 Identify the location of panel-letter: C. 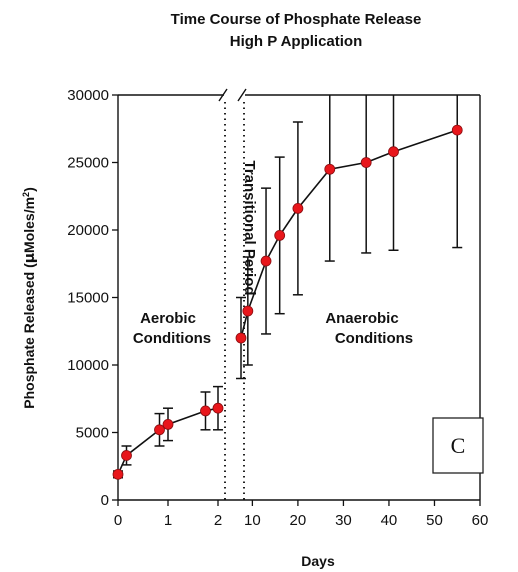
(458, 445).